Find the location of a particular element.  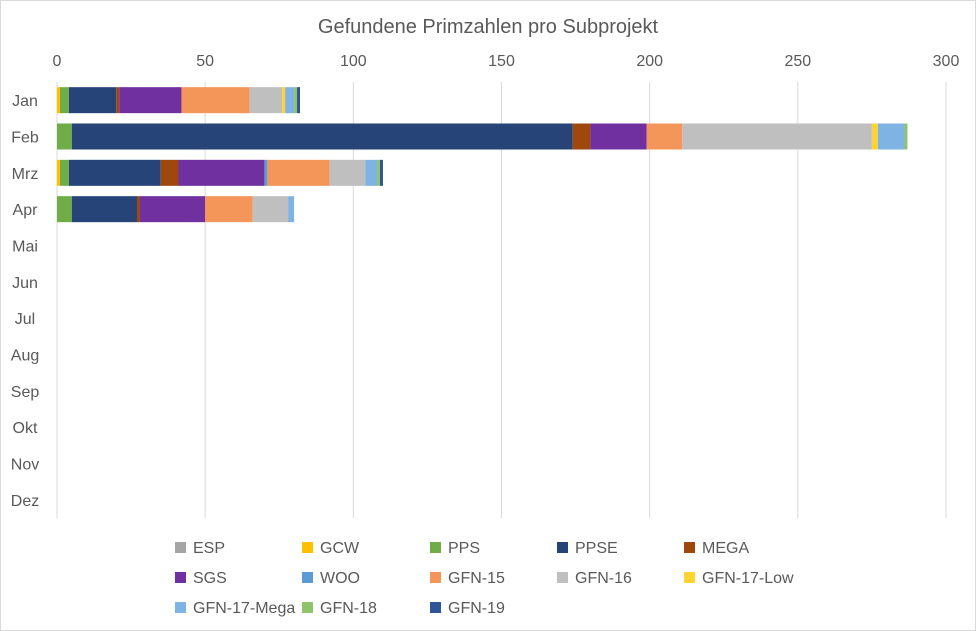

legend-label: GFN-18 is located at coordinates (348, 608).